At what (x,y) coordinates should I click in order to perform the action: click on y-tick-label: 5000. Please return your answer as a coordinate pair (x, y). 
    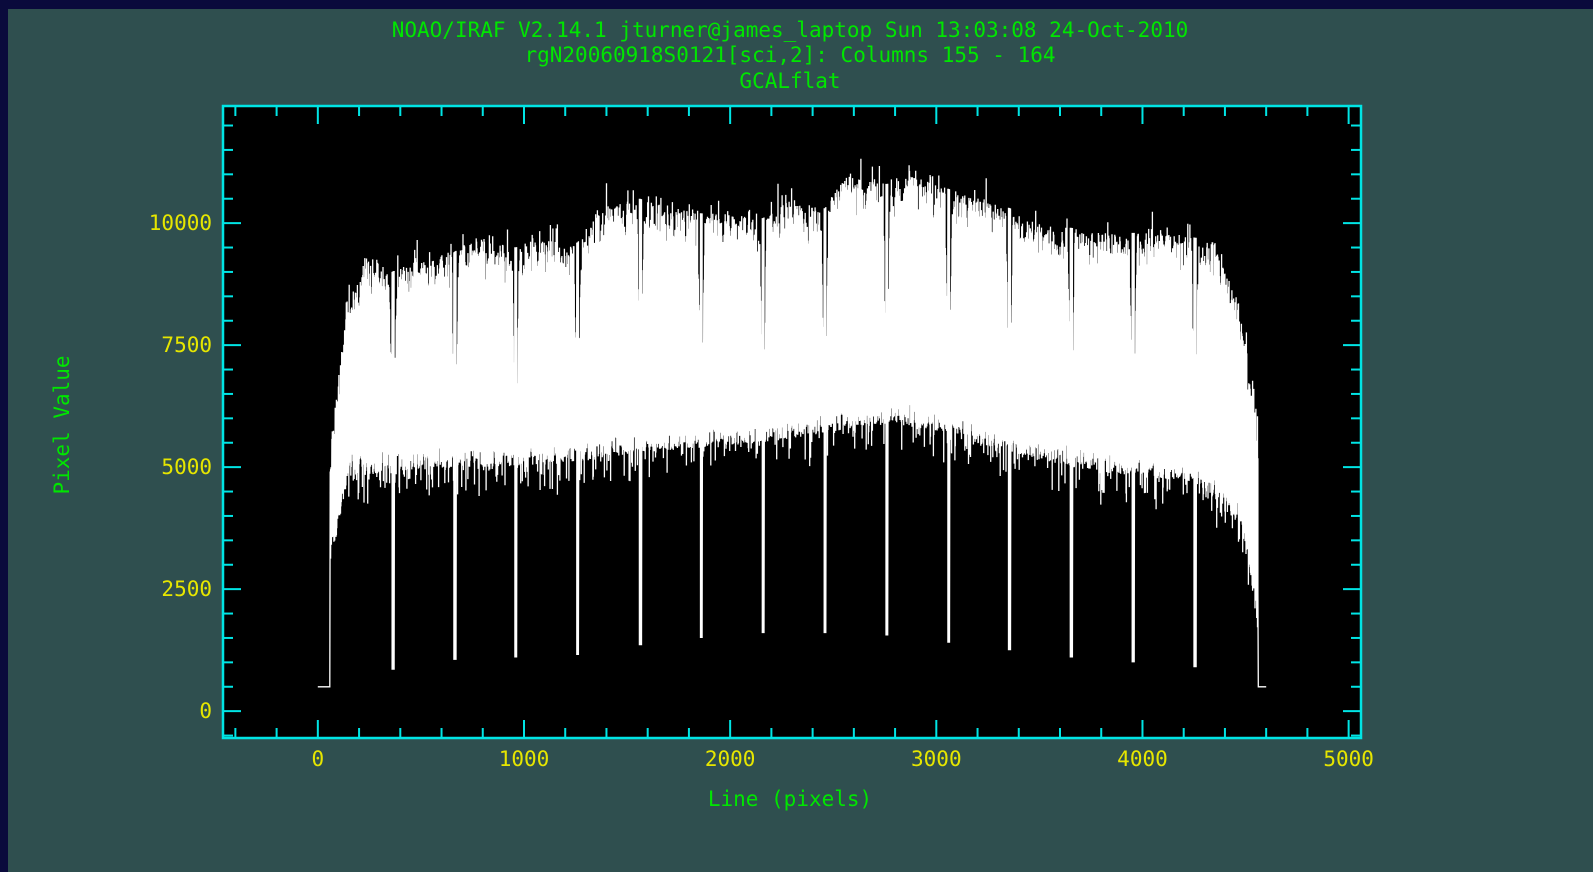
    Looking at the image, I should click on (186, 467).